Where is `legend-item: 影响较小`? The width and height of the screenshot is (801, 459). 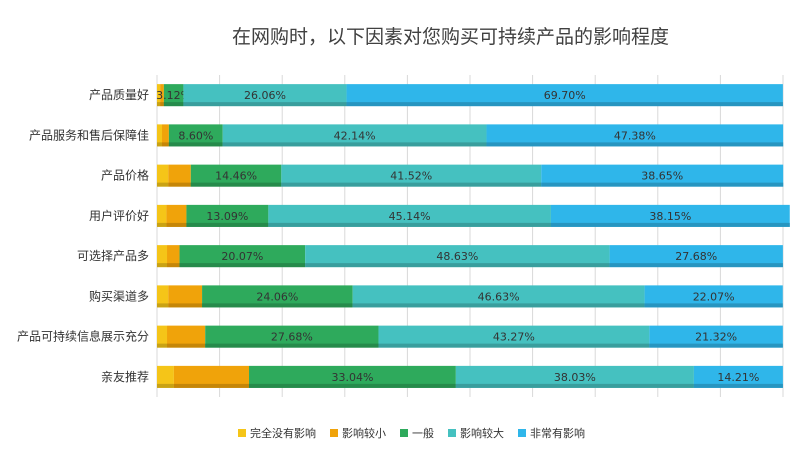
legend-item: 影响较小 is located at coordinates (358, 433).